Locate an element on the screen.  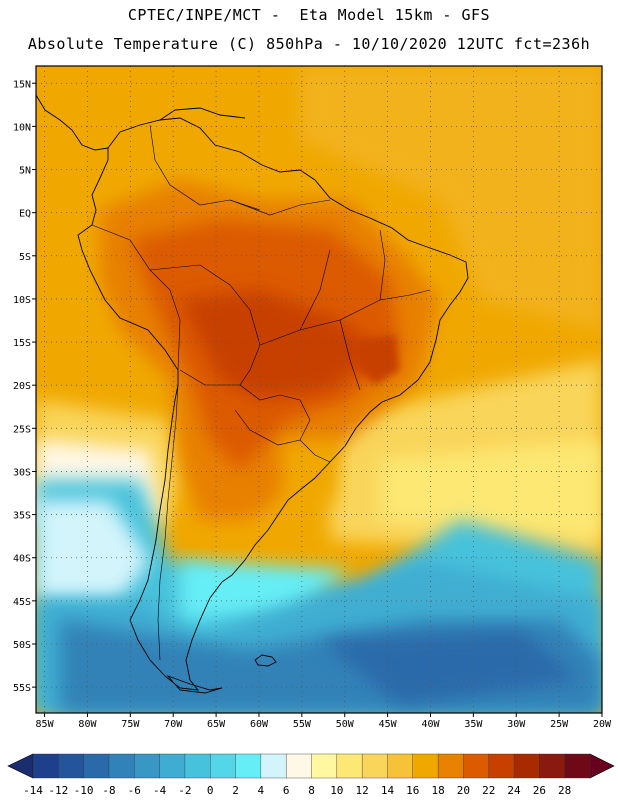
colorbar-label: 2 is located at coordinates (235, 790).